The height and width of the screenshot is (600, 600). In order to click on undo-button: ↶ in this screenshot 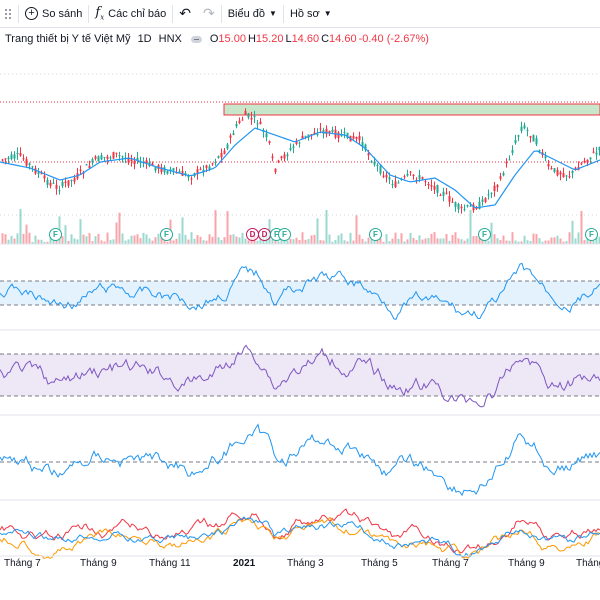, I will do `click(185, 14)`.